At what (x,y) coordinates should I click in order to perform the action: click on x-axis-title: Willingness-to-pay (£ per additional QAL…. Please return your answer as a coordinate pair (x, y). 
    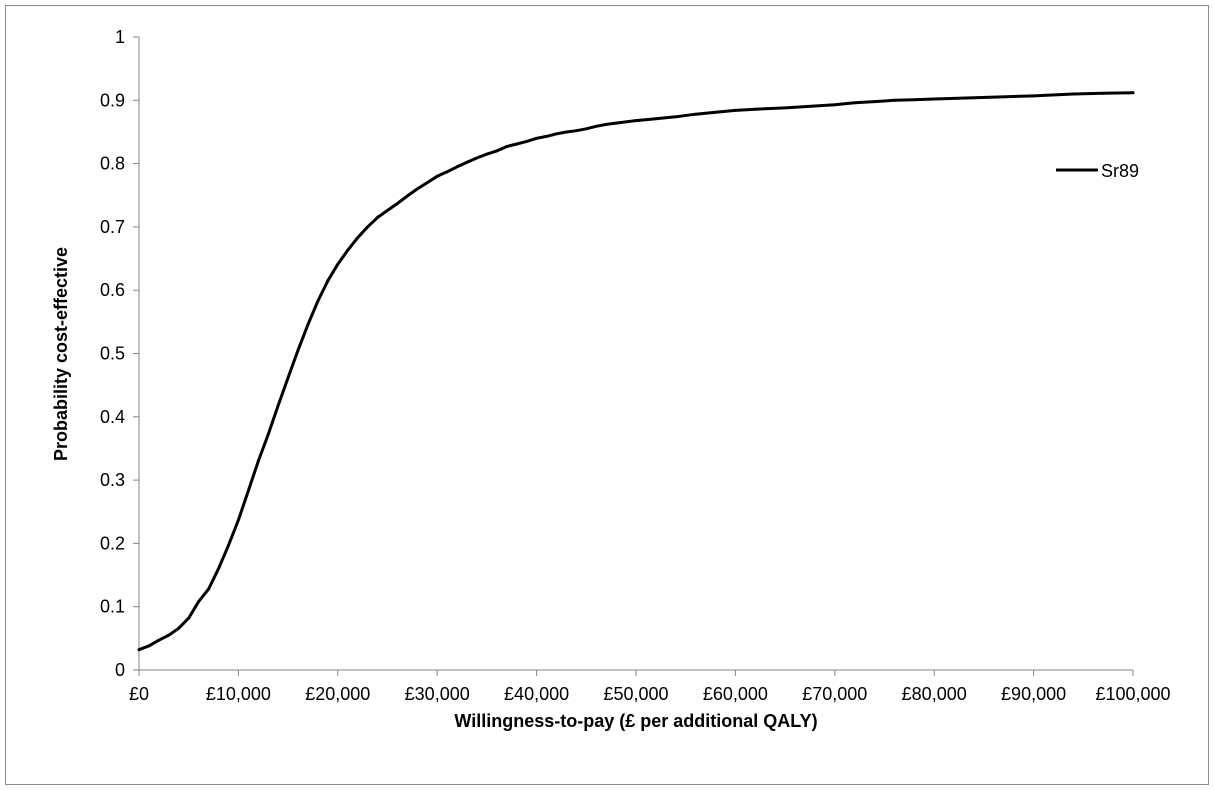
    Looking at the image, I should click on (635, 721).